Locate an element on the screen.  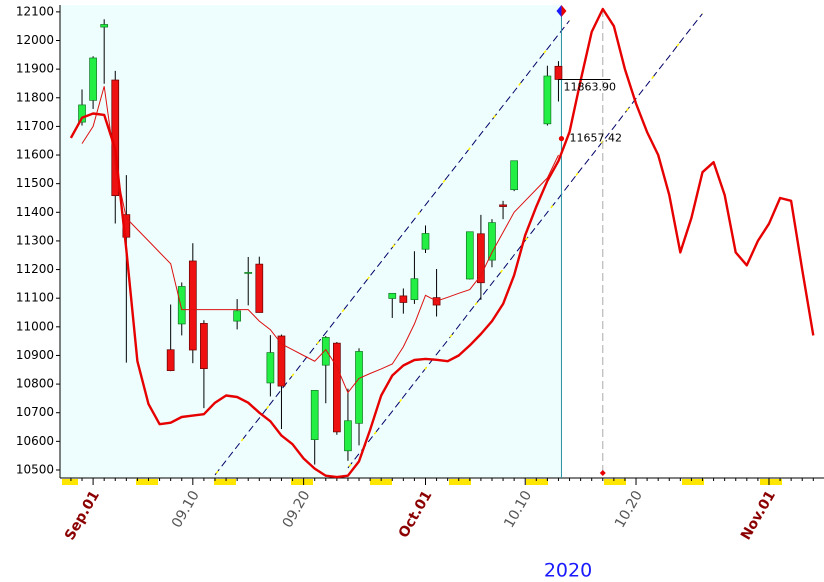
y-tick-label: 11200 is located at coordinates (35, 269).